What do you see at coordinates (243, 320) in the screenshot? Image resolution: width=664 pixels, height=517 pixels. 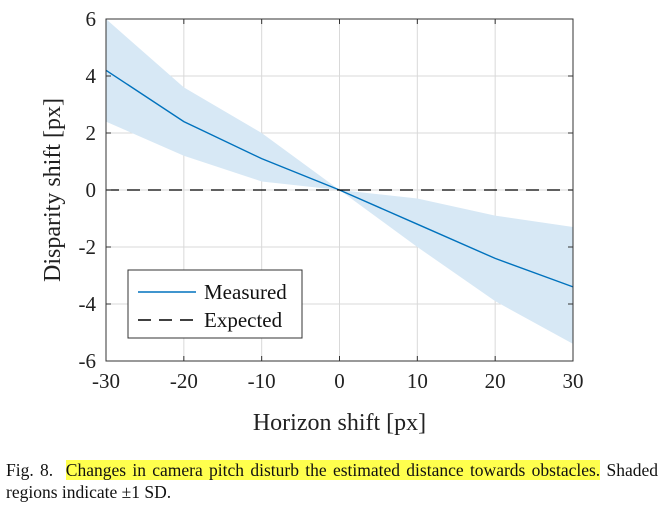 I see `legend-label-expected: Expected` at bounding box center [243, 320].